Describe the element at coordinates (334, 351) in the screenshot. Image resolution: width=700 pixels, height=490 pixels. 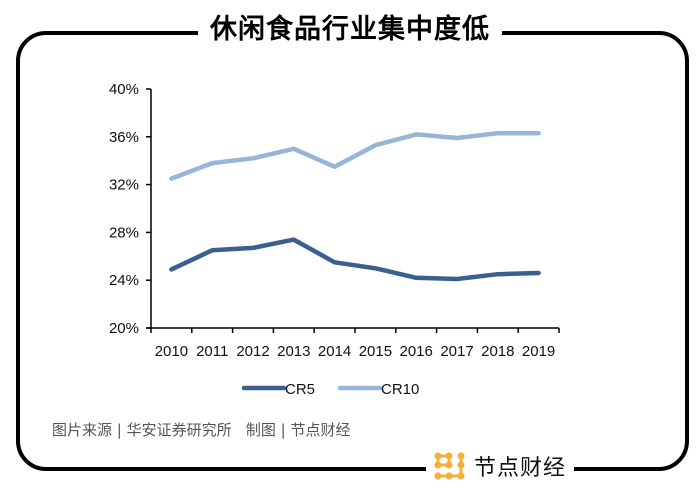
I see `x-tick-label: 2014` at that location.